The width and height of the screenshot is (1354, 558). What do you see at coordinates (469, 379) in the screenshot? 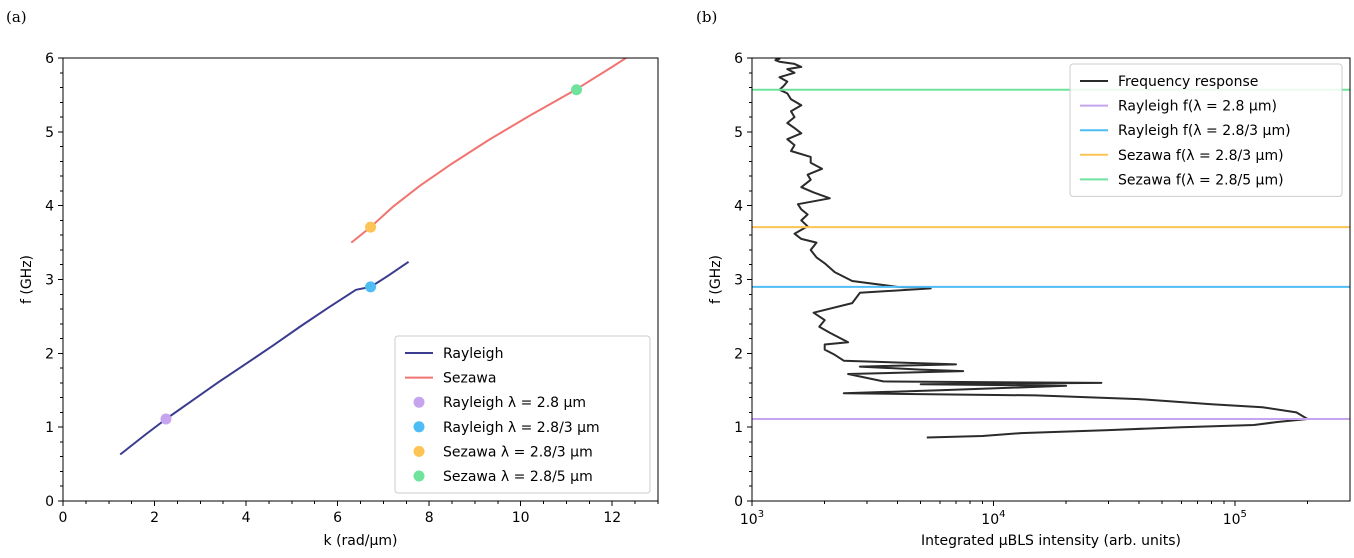
I see `legend-label: Sezawa` at bounding box center [469, 379].